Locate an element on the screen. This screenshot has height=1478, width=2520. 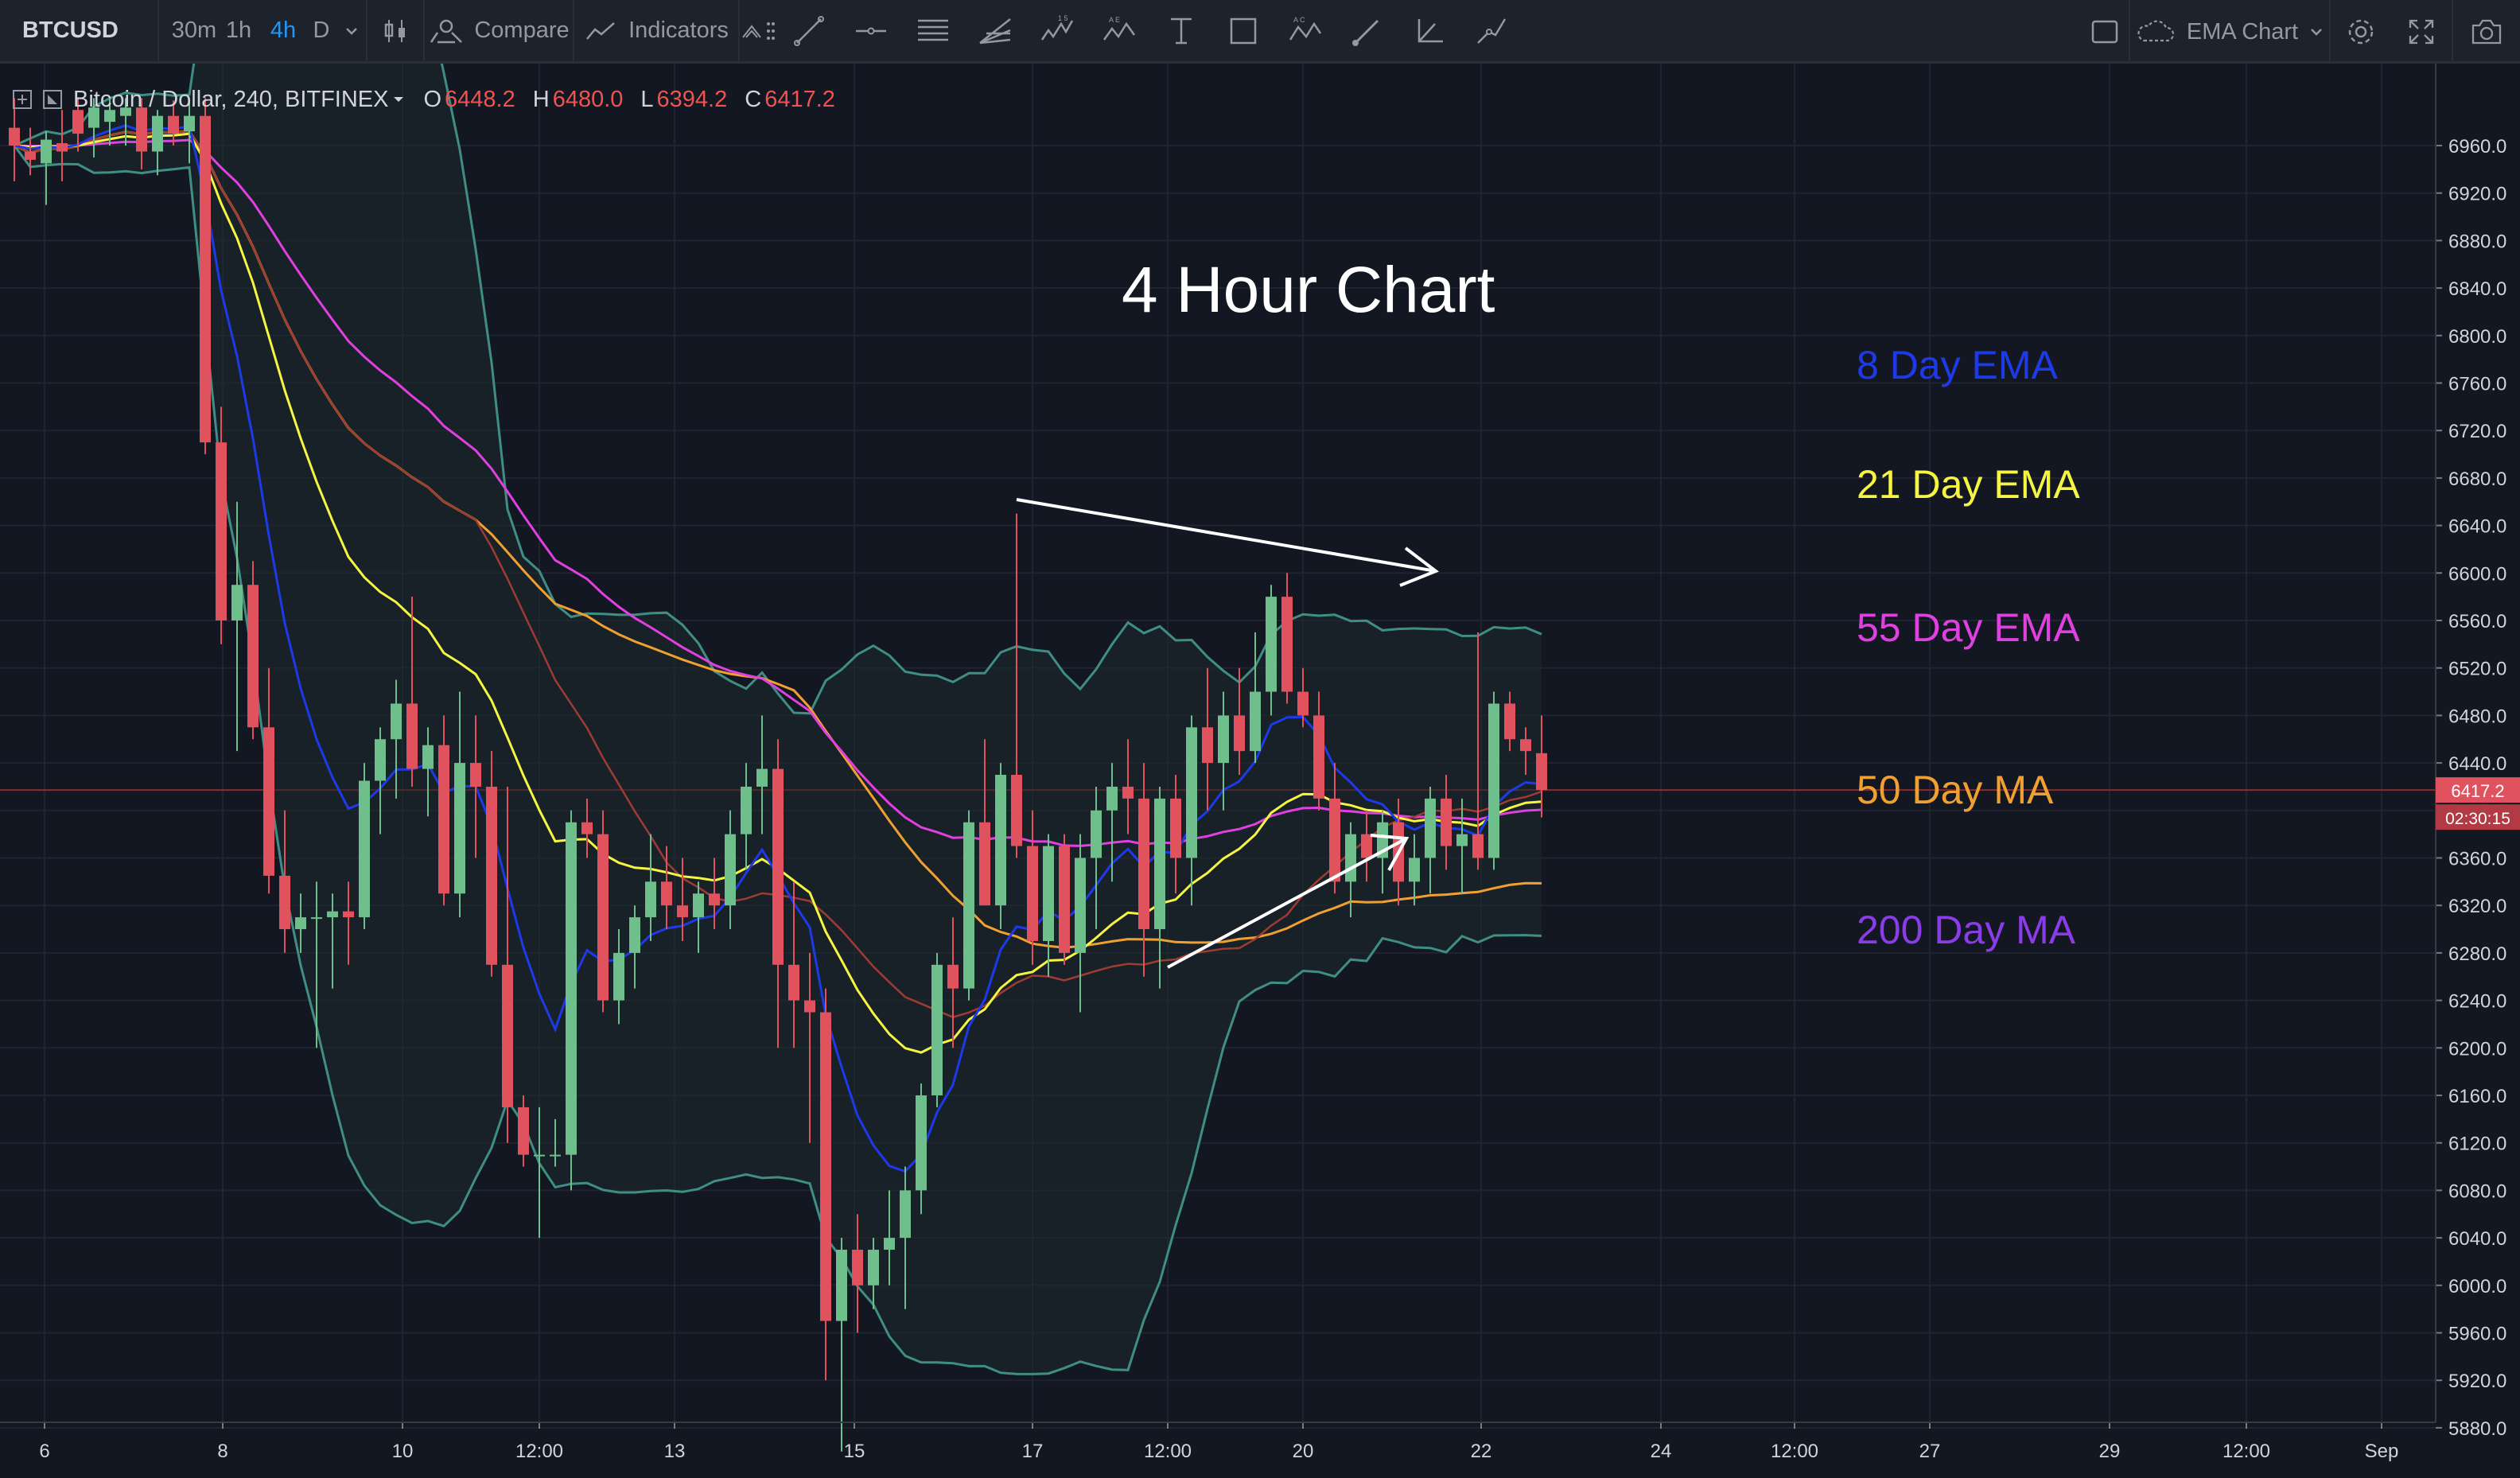
snapshot-button is located at coordinates (2486, 32).